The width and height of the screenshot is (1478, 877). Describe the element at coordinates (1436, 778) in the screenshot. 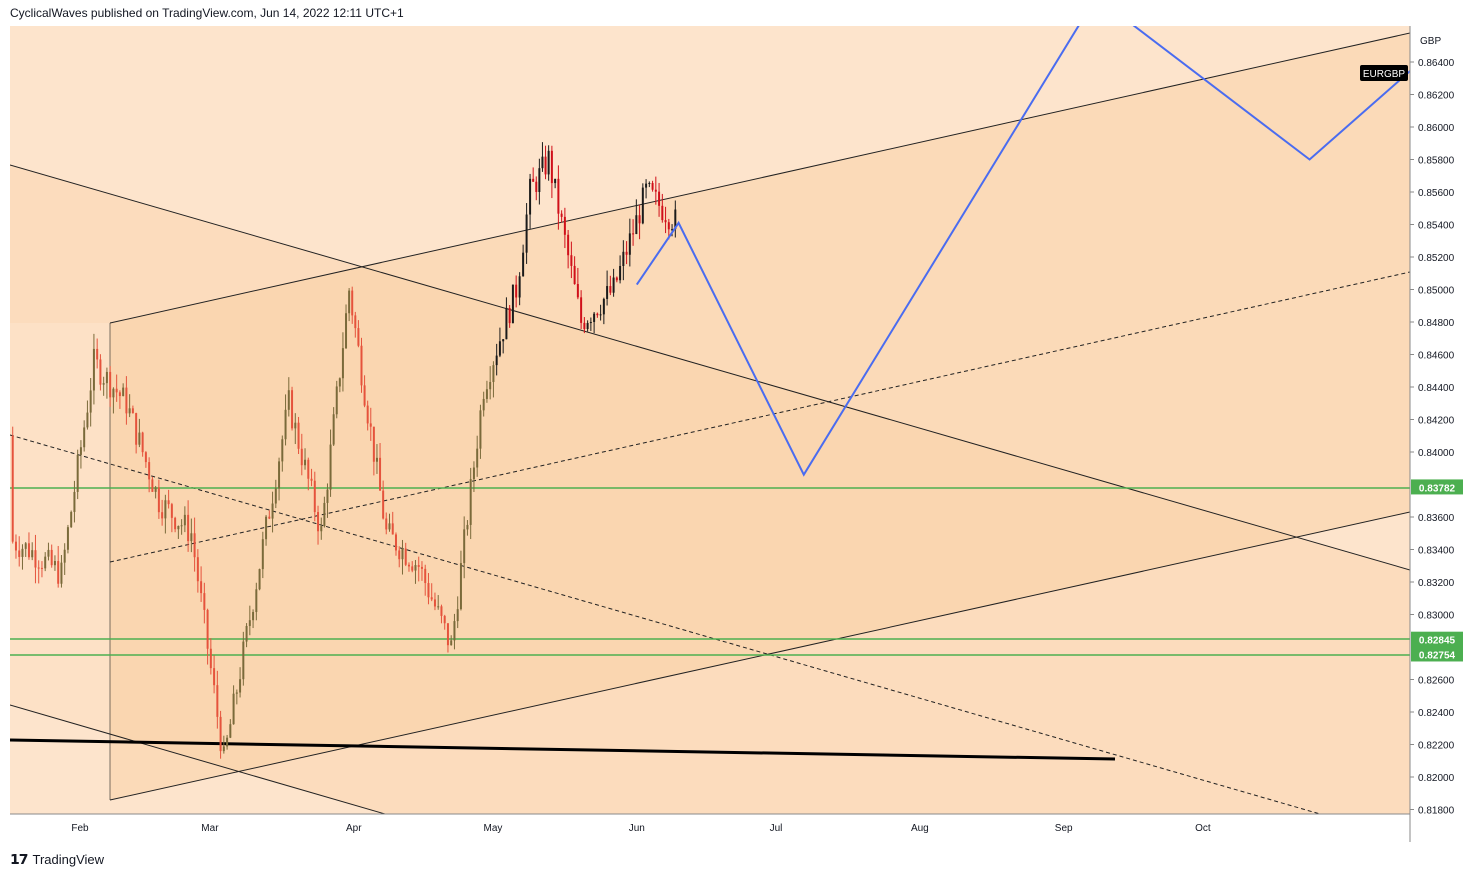

I see `y-tick-label: 0.82000` at that location.